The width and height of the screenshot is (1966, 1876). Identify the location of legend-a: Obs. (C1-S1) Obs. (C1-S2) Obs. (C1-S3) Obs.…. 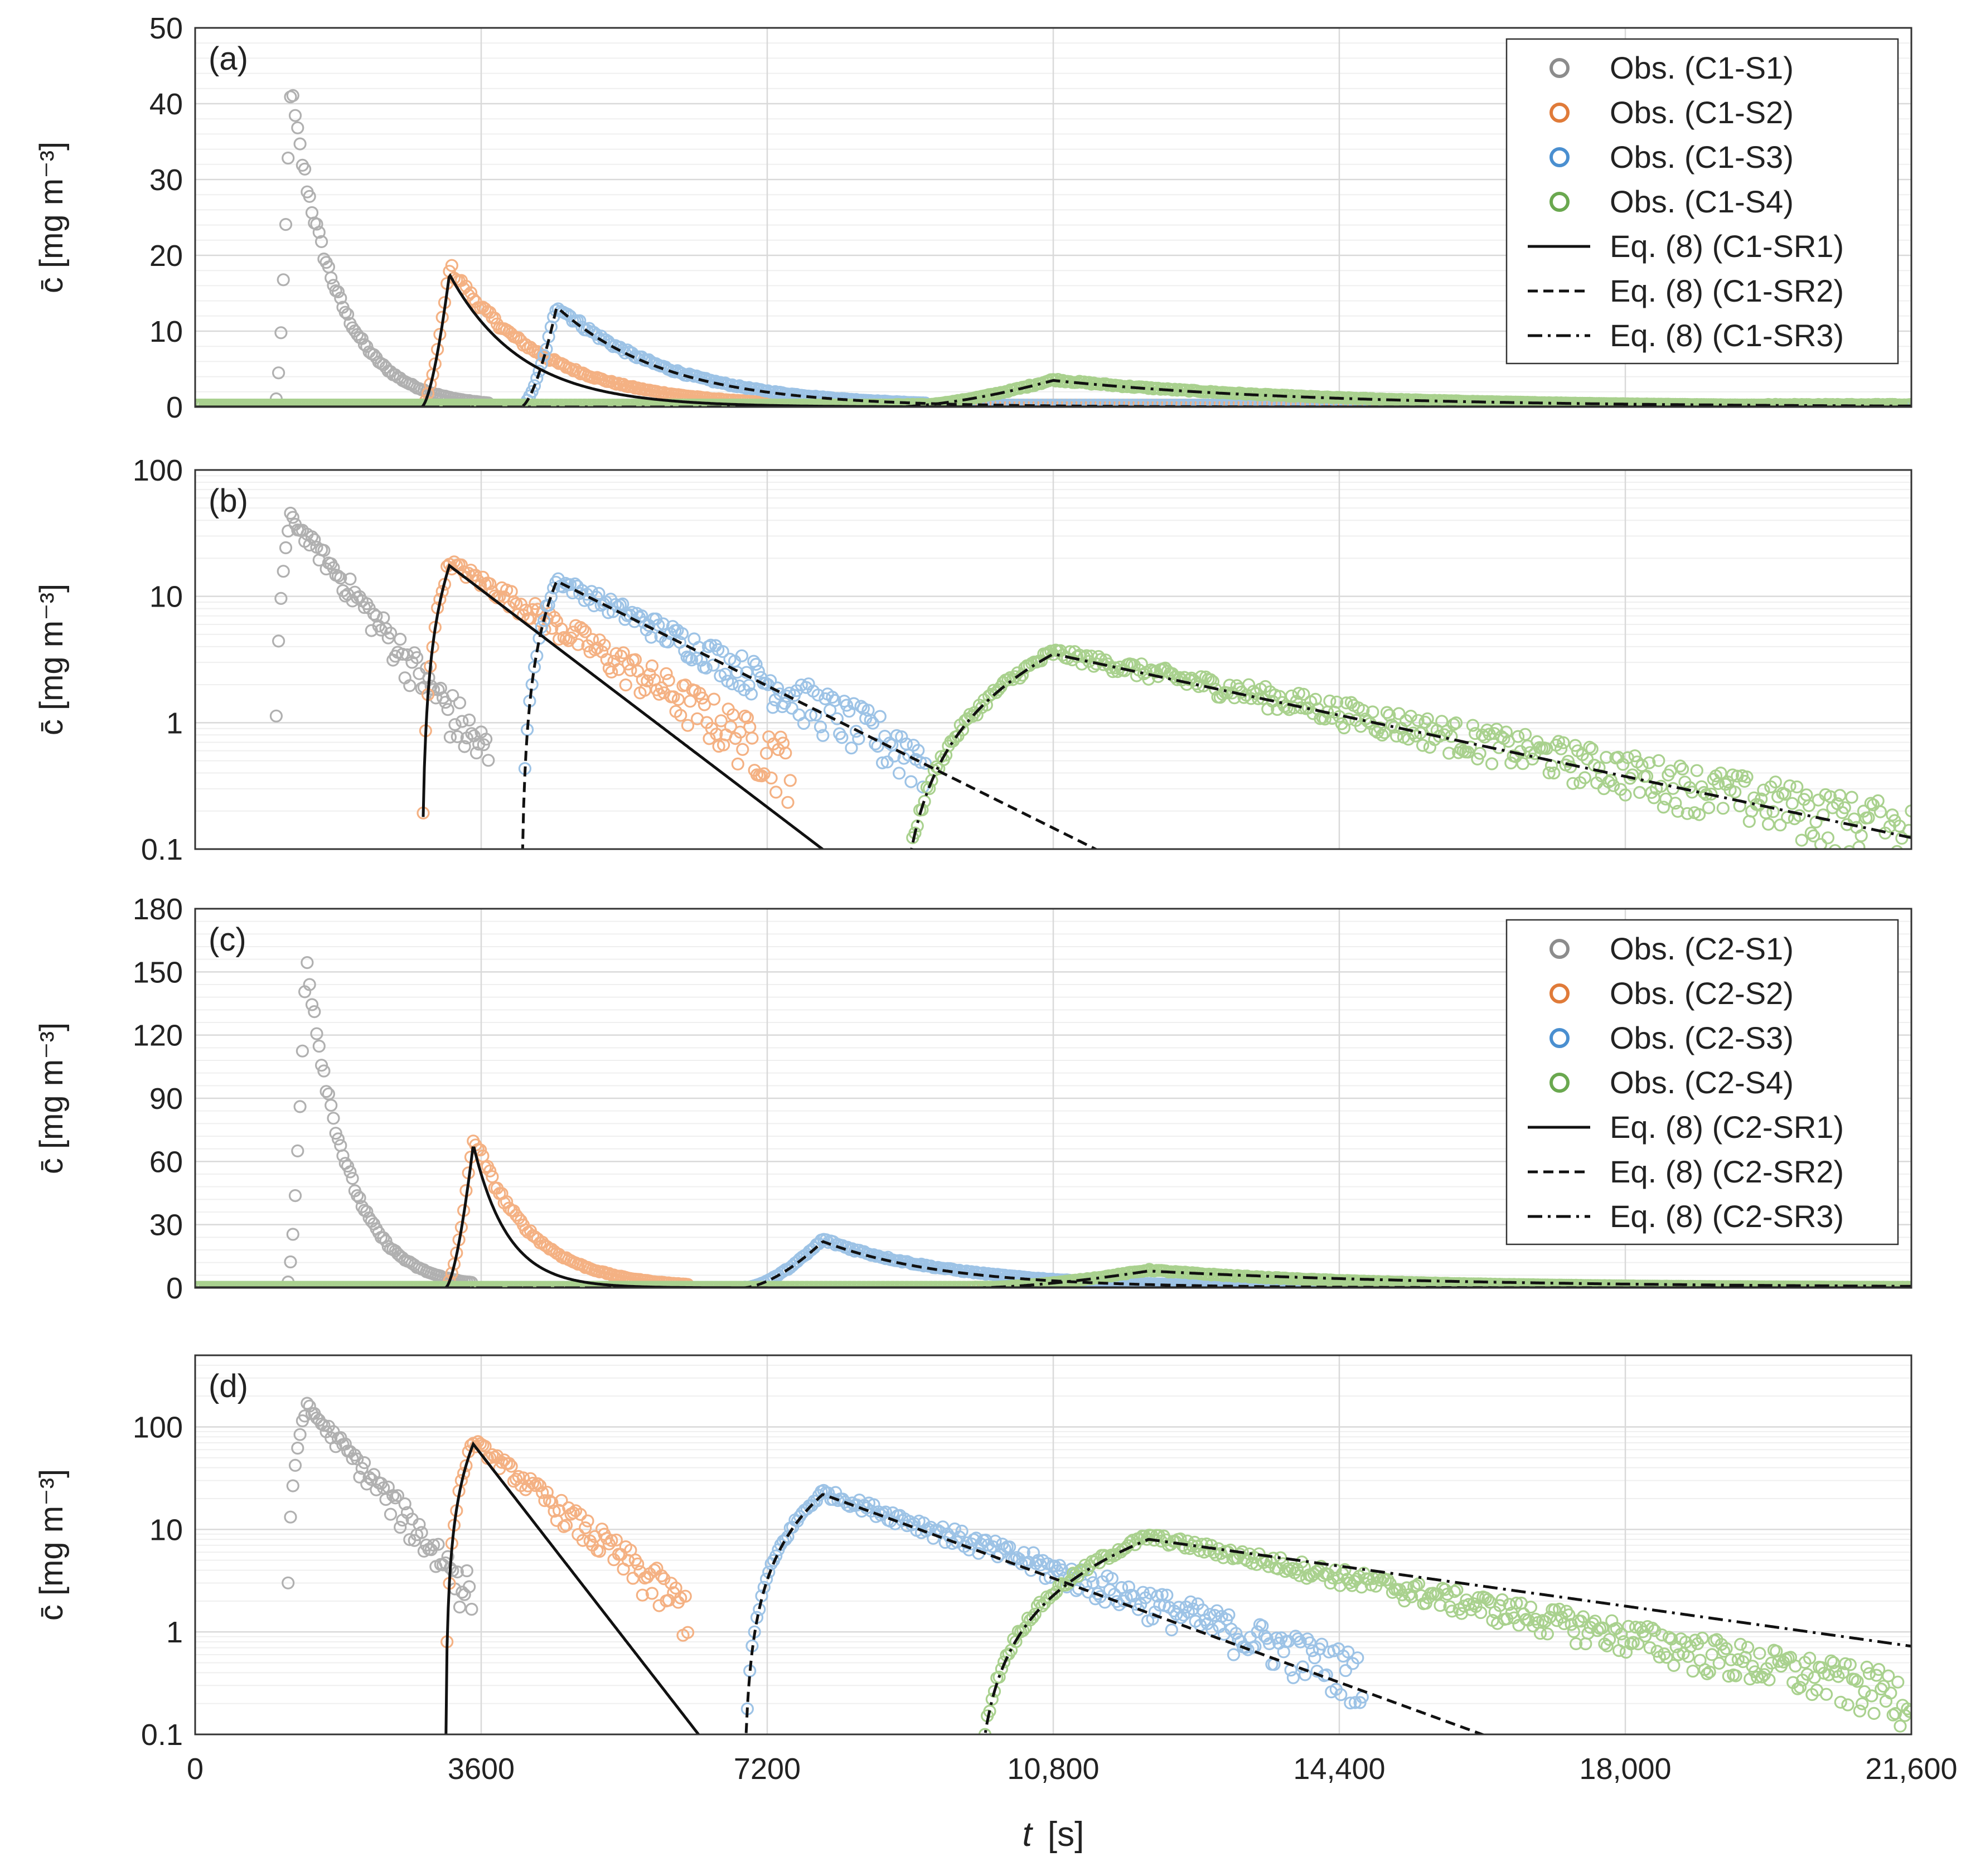
(1703, 201).